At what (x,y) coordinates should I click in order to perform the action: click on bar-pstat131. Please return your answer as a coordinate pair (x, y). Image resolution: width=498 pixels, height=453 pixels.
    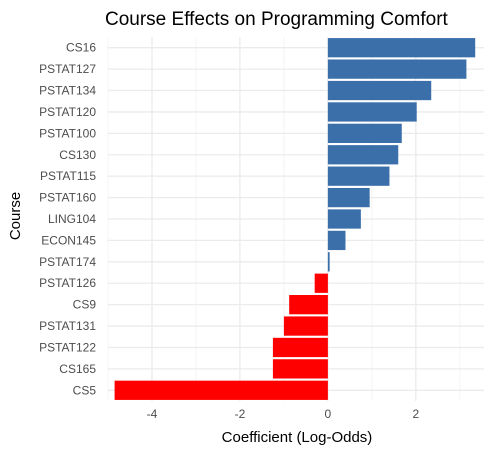
    Looking at the image, I should click on (305, 326).